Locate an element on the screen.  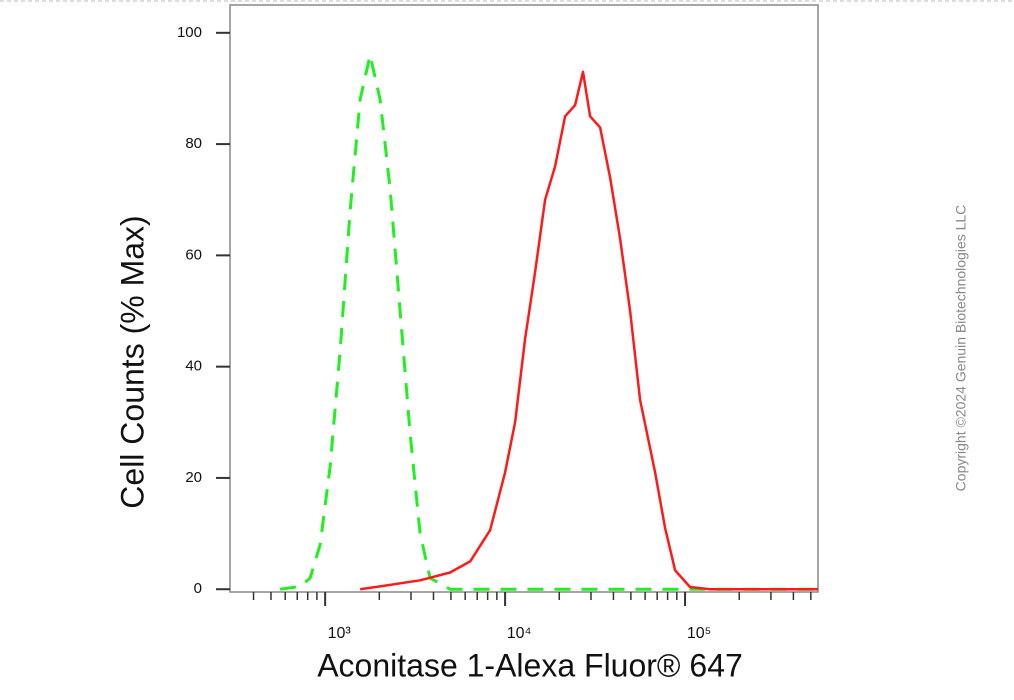
x-tick-label: 10⁴ is located at coordinates (519, 633).